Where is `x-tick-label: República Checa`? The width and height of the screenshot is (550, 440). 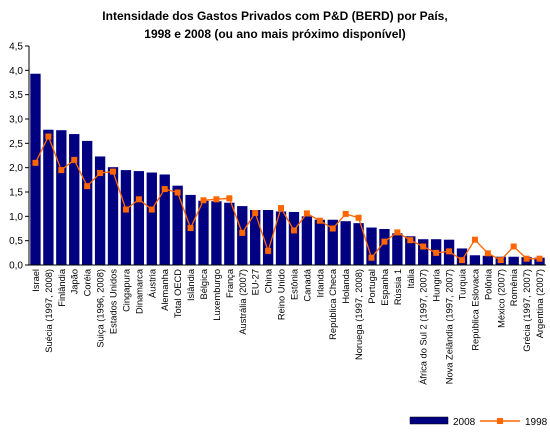 x-tick-label: República Checa is located at coordinates (333, 304).